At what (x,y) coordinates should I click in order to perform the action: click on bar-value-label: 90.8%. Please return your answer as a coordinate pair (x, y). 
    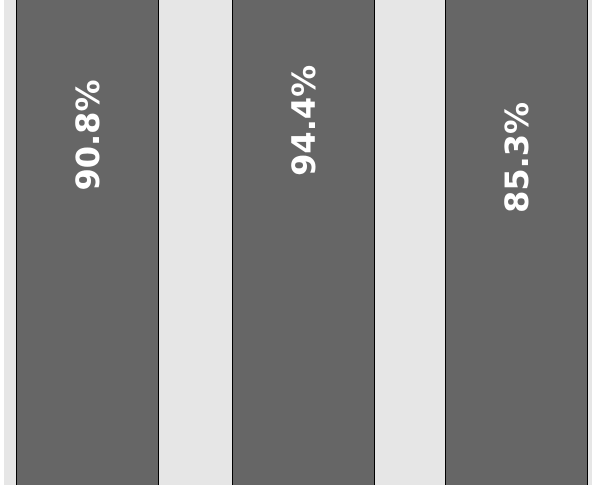
    Looking at the image, I should click on (88, 134).